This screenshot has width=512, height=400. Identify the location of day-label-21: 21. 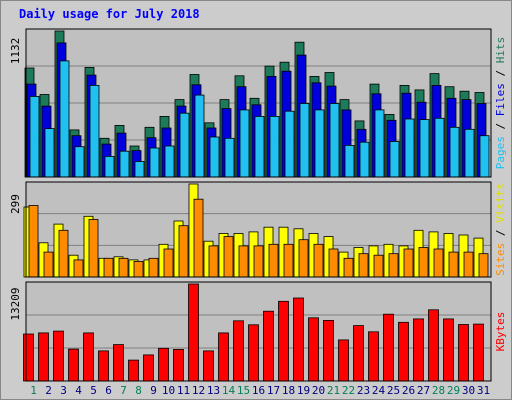
(333, 390).